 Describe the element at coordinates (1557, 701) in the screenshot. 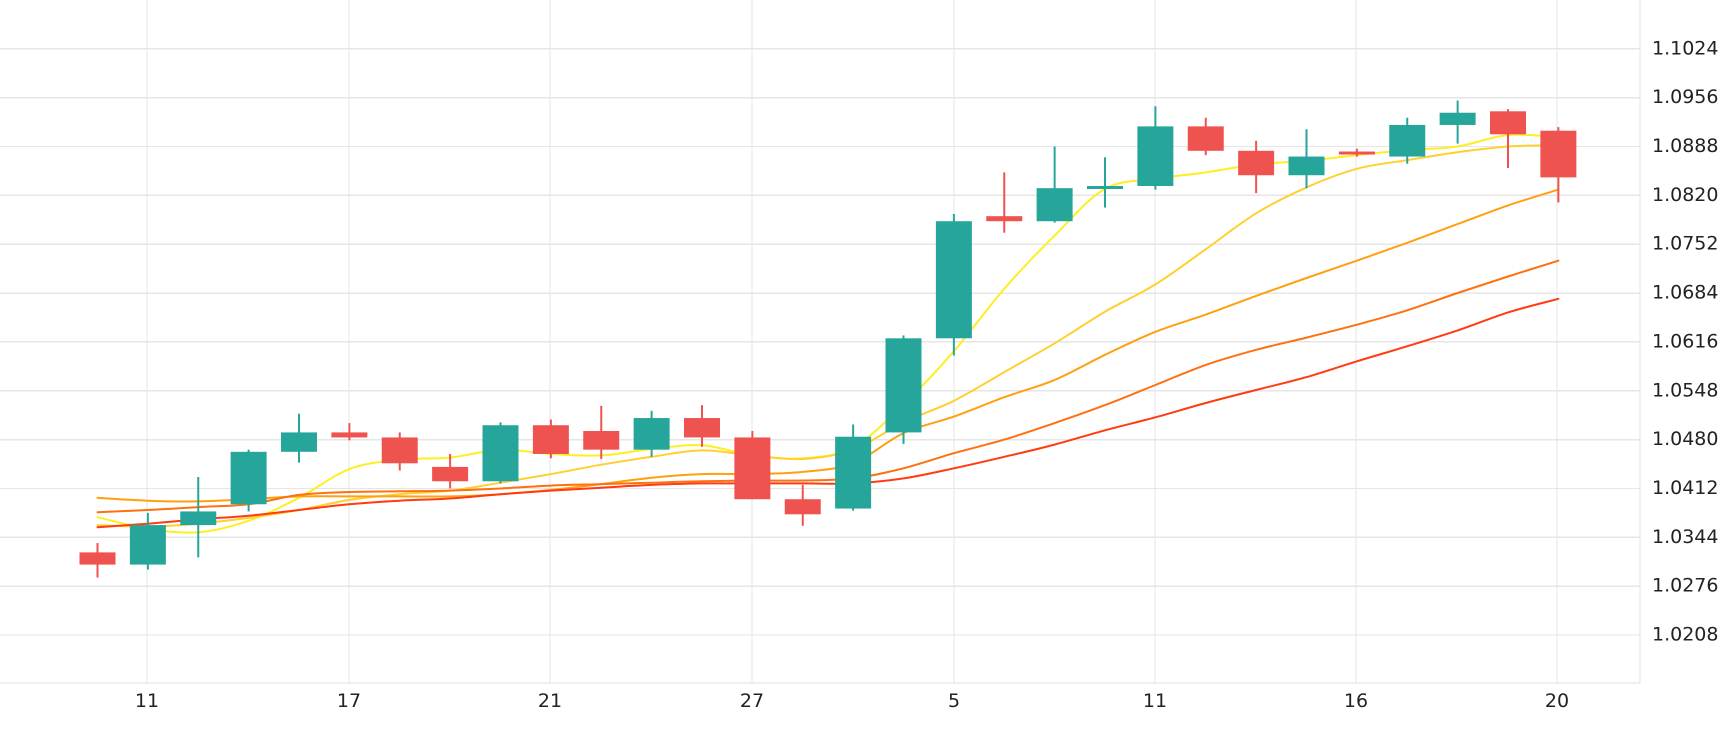

I see `x-tick-label: 20` at that location.